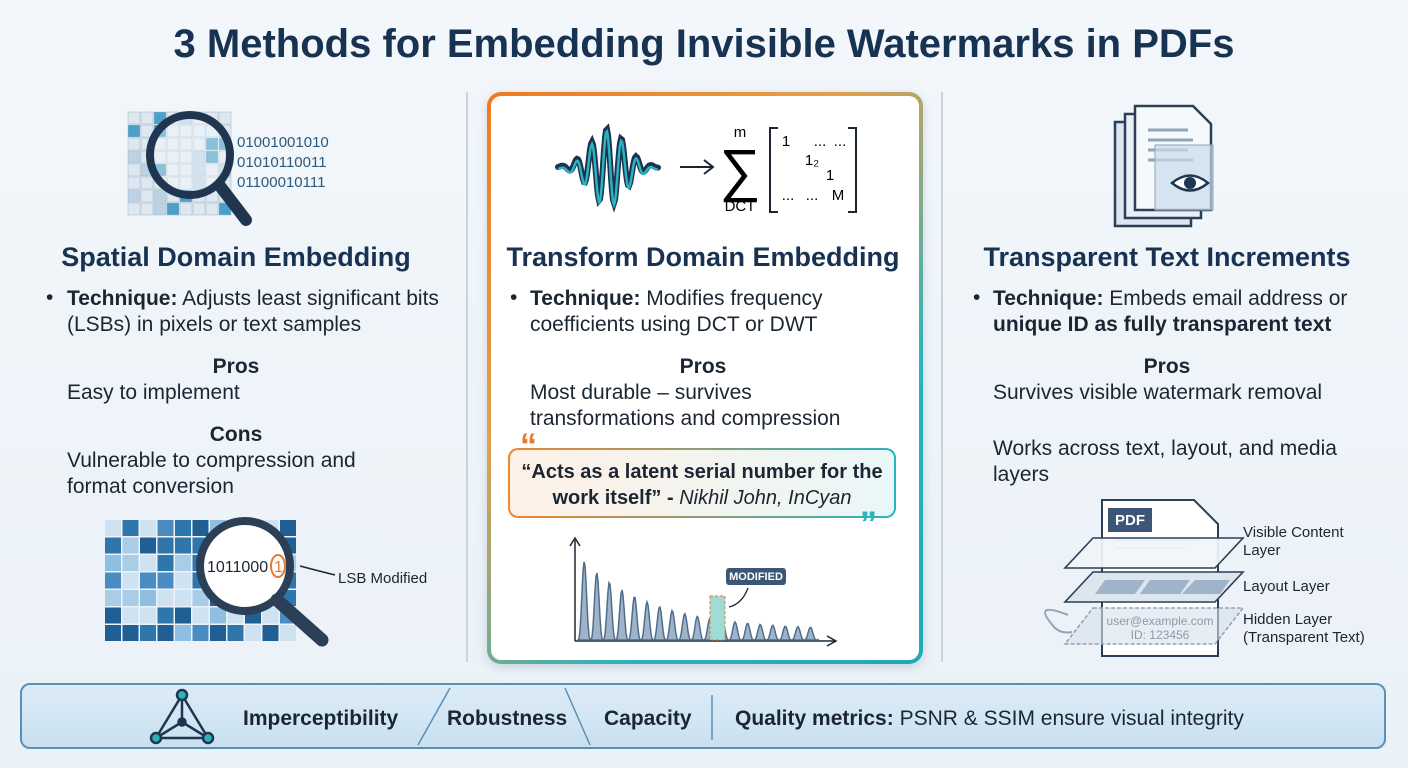 Image resolution: width=1408 pixels, height=768 pixels. What do you see at coordinates (281, 182) in the screenshot?
I see `bits: 01100010111` at bounding box center [281, 182].